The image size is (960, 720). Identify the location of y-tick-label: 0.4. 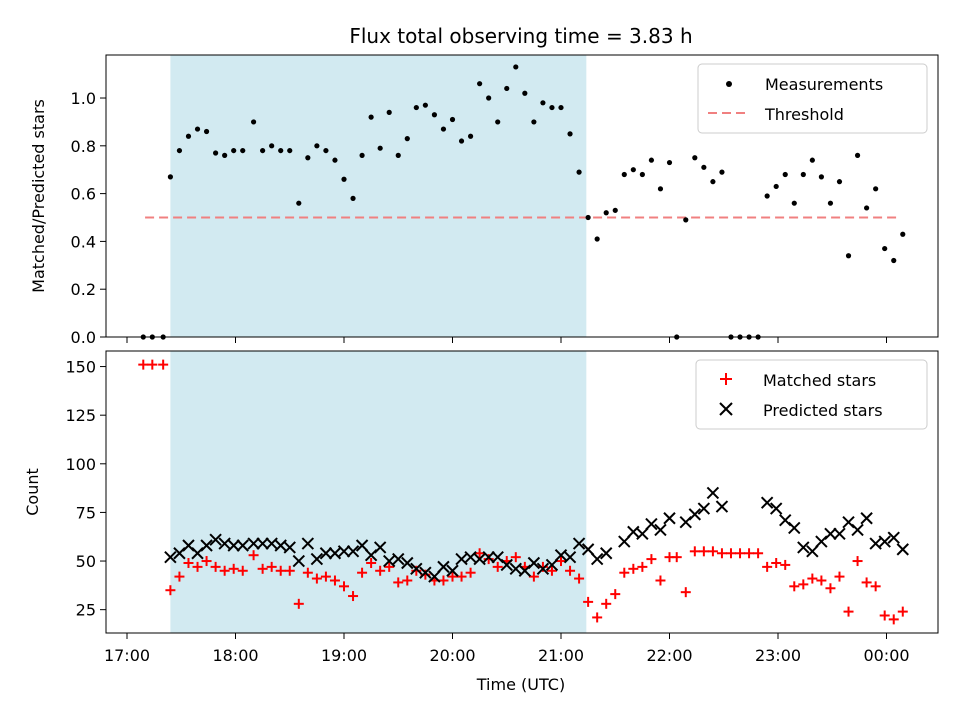
(83, 241).